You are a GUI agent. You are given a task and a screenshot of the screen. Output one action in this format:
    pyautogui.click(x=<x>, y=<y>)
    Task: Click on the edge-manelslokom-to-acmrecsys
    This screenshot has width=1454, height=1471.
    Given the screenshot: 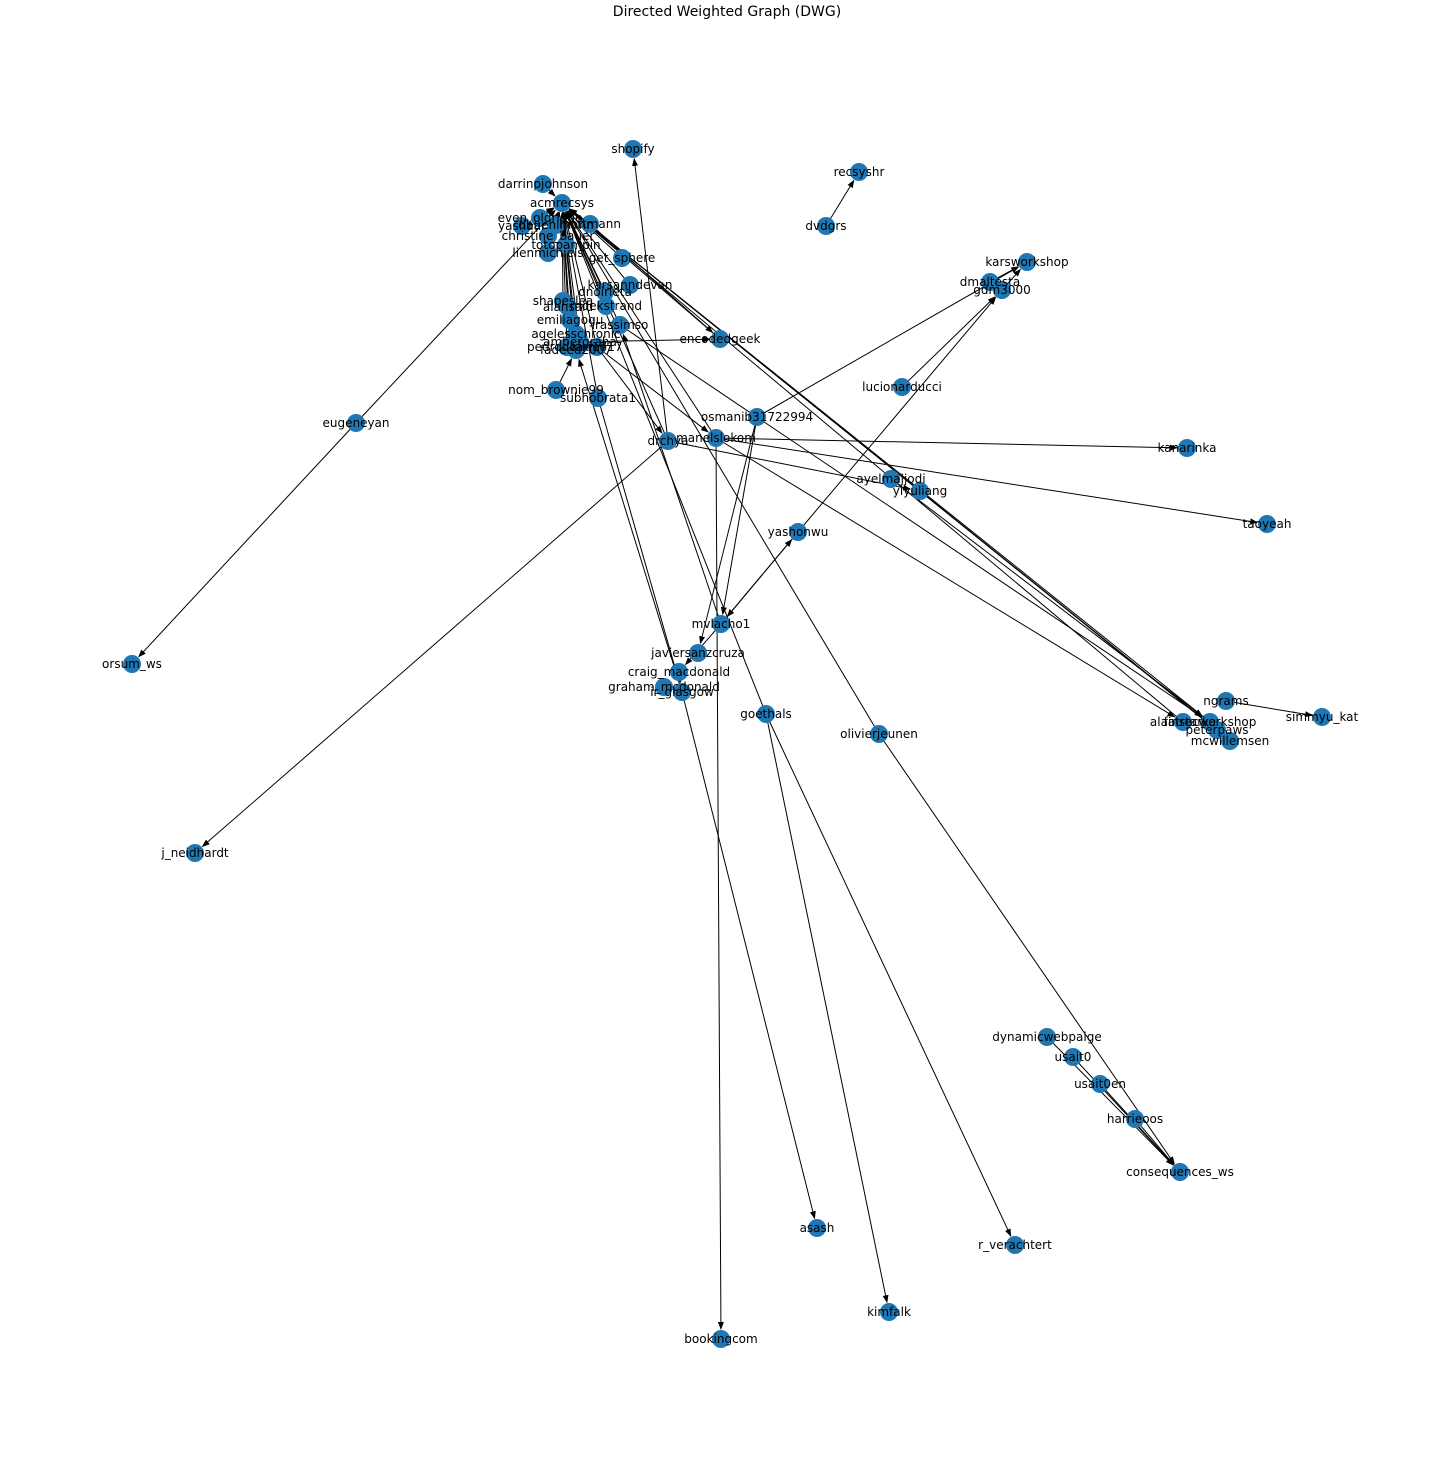 What is the action you would take?
    pyautogui.click(x=641, y=324)
    